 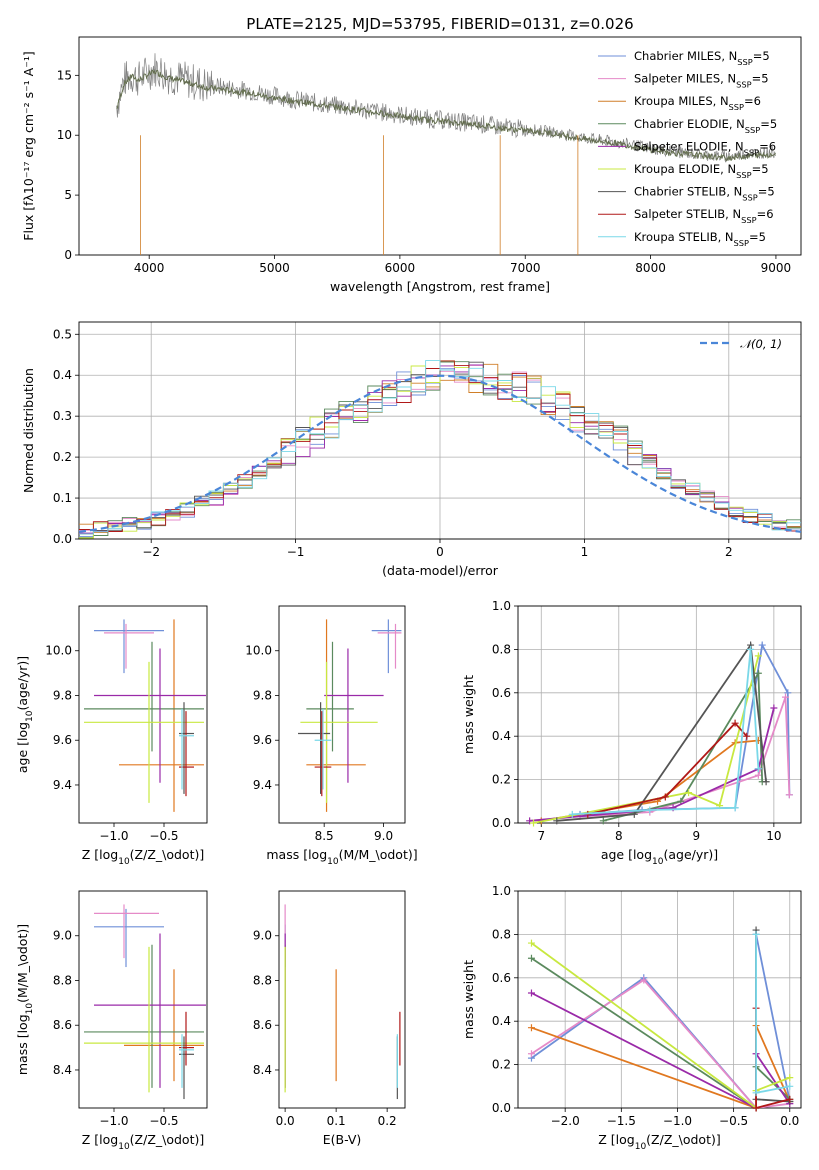 I want to click on x-tick-label: 4000, so click(x=149, y=268).